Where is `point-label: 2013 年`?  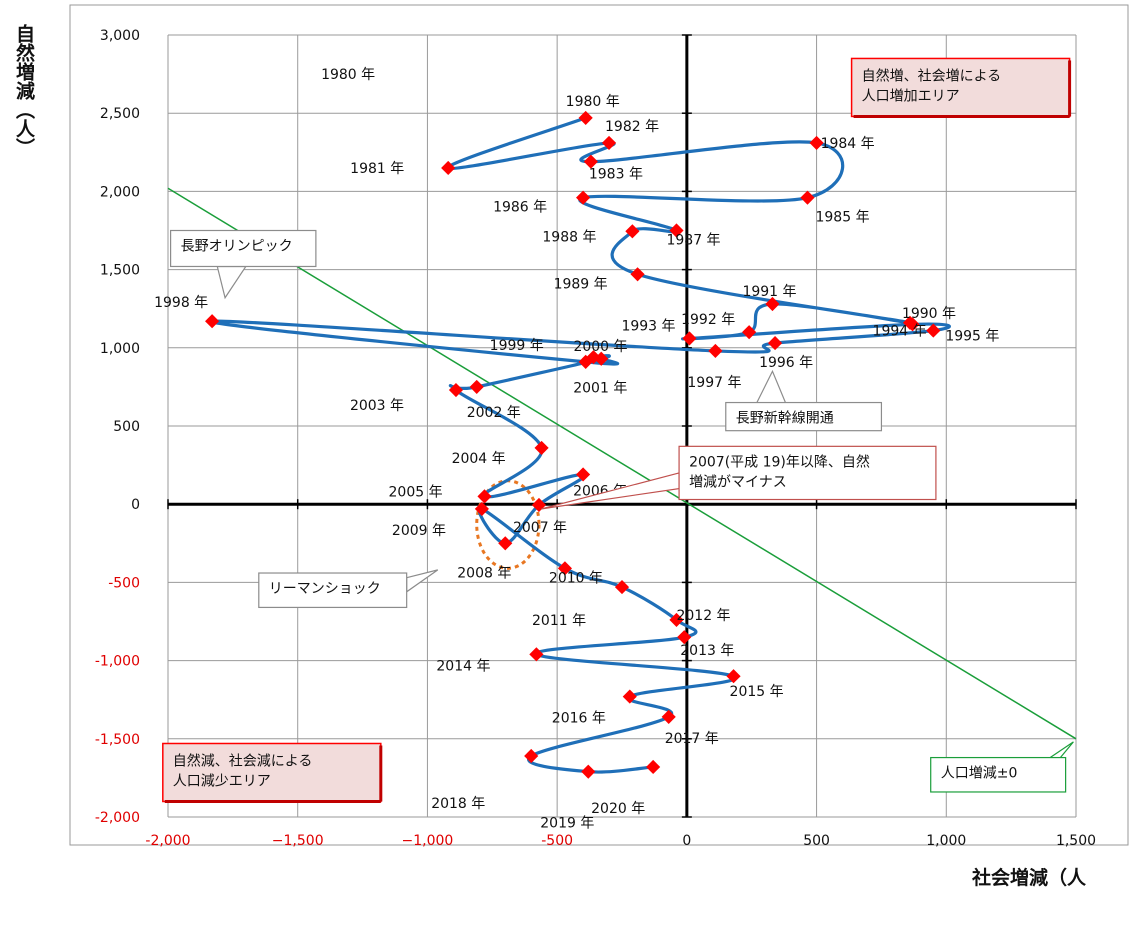 point-label: 2013 年 is located at coordinates (707, 651).